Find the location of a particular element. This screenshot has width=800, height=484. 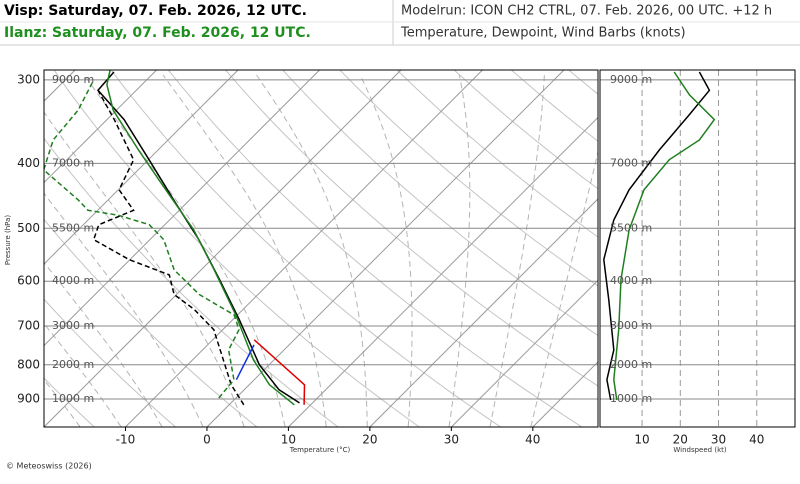

y-tick-label: 400 is located at coordinates (28, 163).